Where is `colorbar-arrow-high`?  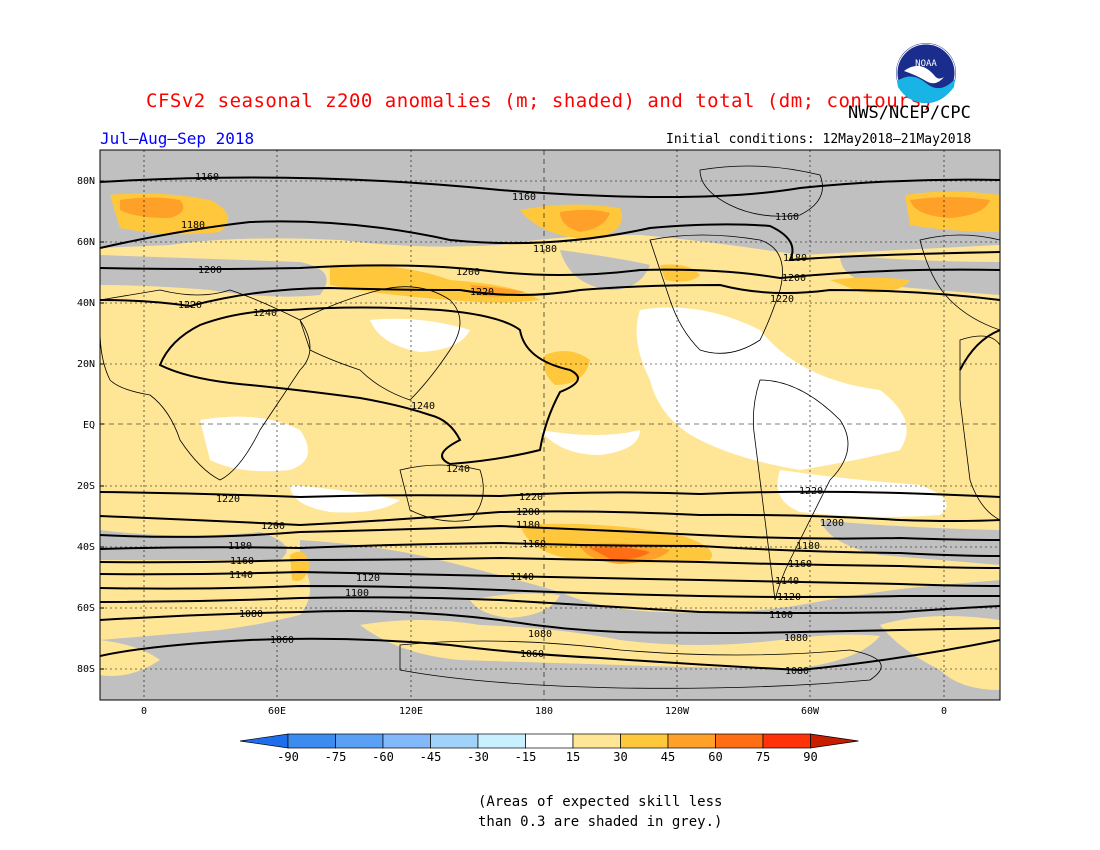
colorbar-arrow-high is located at coordinates (834, 741).